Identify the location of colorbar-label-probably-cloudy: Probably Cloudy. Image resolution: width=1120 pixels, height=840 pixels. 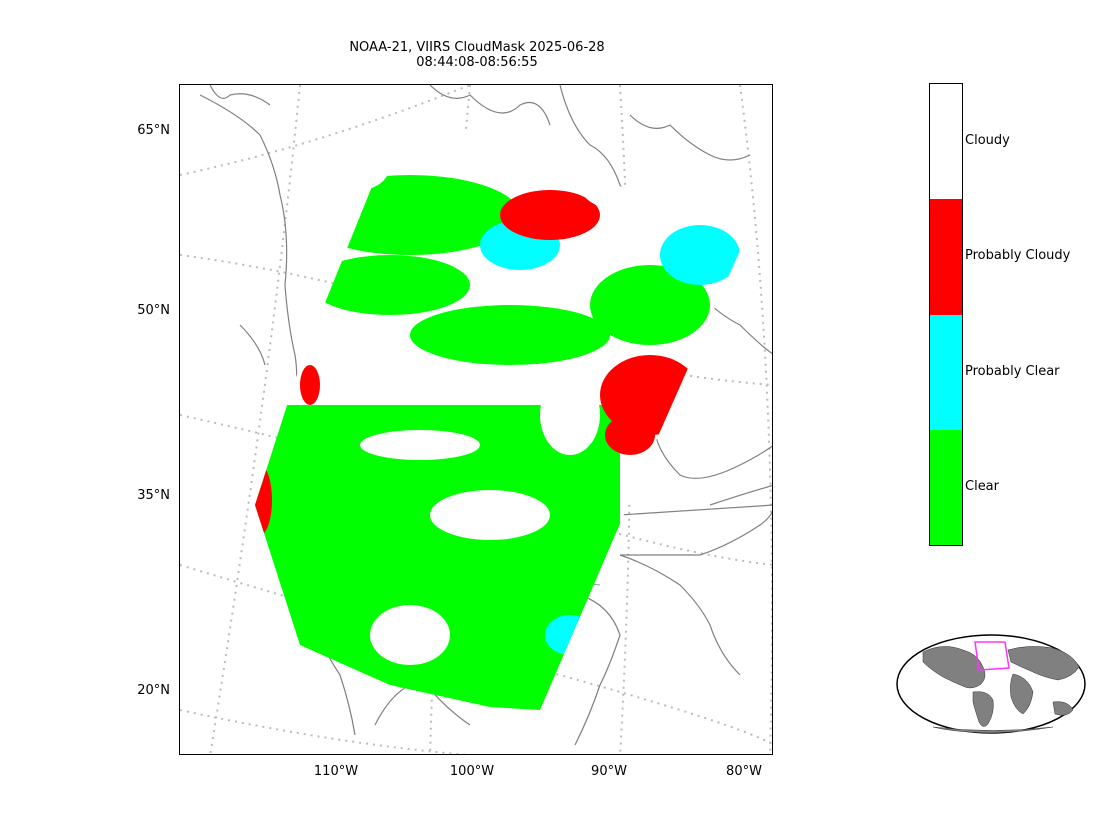
(1018, 255).